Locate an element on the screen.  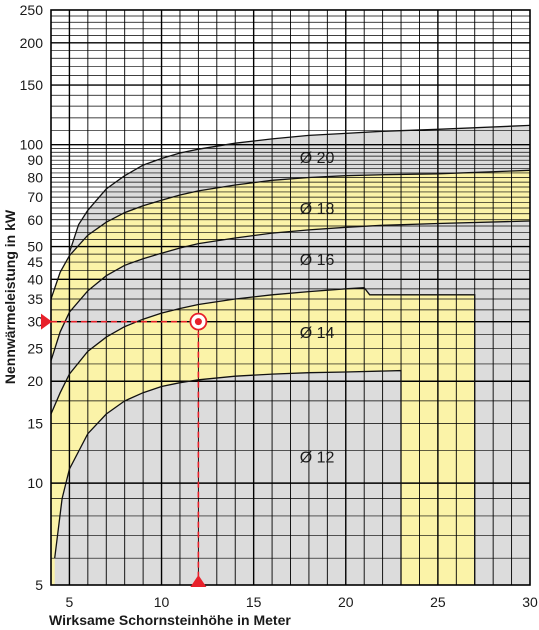
y-axis-title: Nennwärmeleistung in kW is located at coordinates (10, 296).